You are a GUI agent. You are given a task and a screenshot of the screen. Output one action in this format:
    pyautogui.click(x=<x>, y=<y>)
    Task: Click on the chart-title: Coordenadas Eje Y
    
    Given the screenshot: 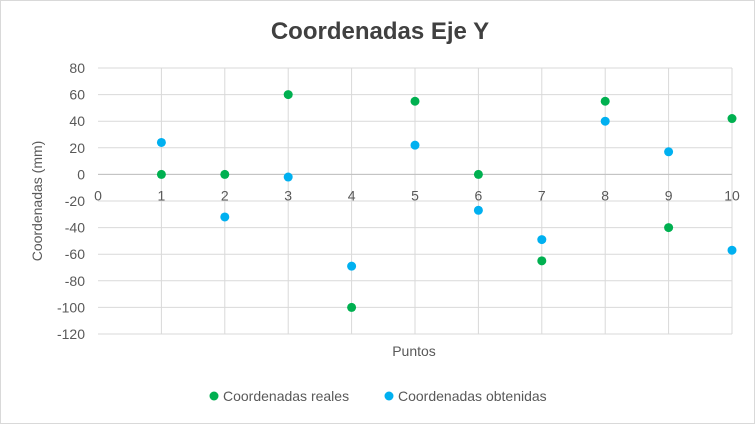 What is the action you would take?
    pyautogui.click(x=380, y=31)
    